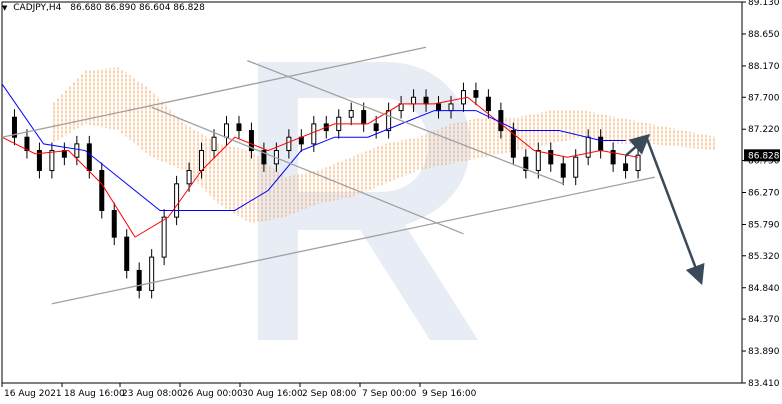 The height and width of the screenshot is (404, 782). Describe the element at coordinates (764, 98) in the screenshot. I see `y-tick-label: 87.700` at that location.